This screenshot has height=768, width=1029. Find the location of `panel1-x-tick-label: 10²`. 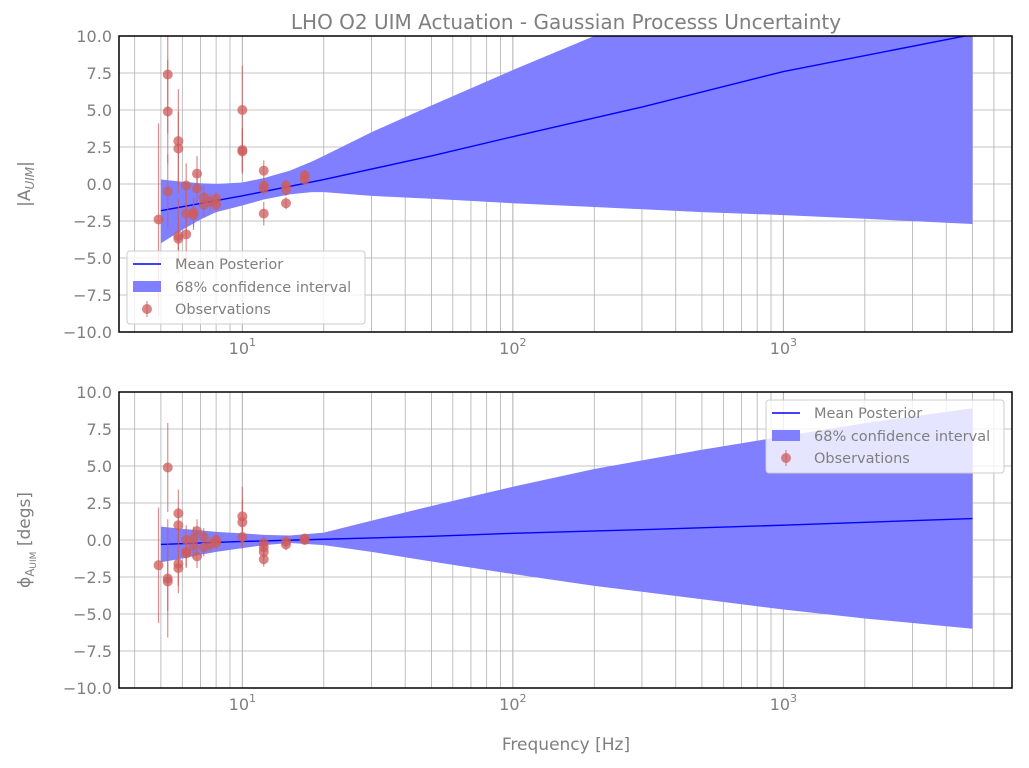

panel1-x-tick-label: 10² is located at coordinates (512, 703).